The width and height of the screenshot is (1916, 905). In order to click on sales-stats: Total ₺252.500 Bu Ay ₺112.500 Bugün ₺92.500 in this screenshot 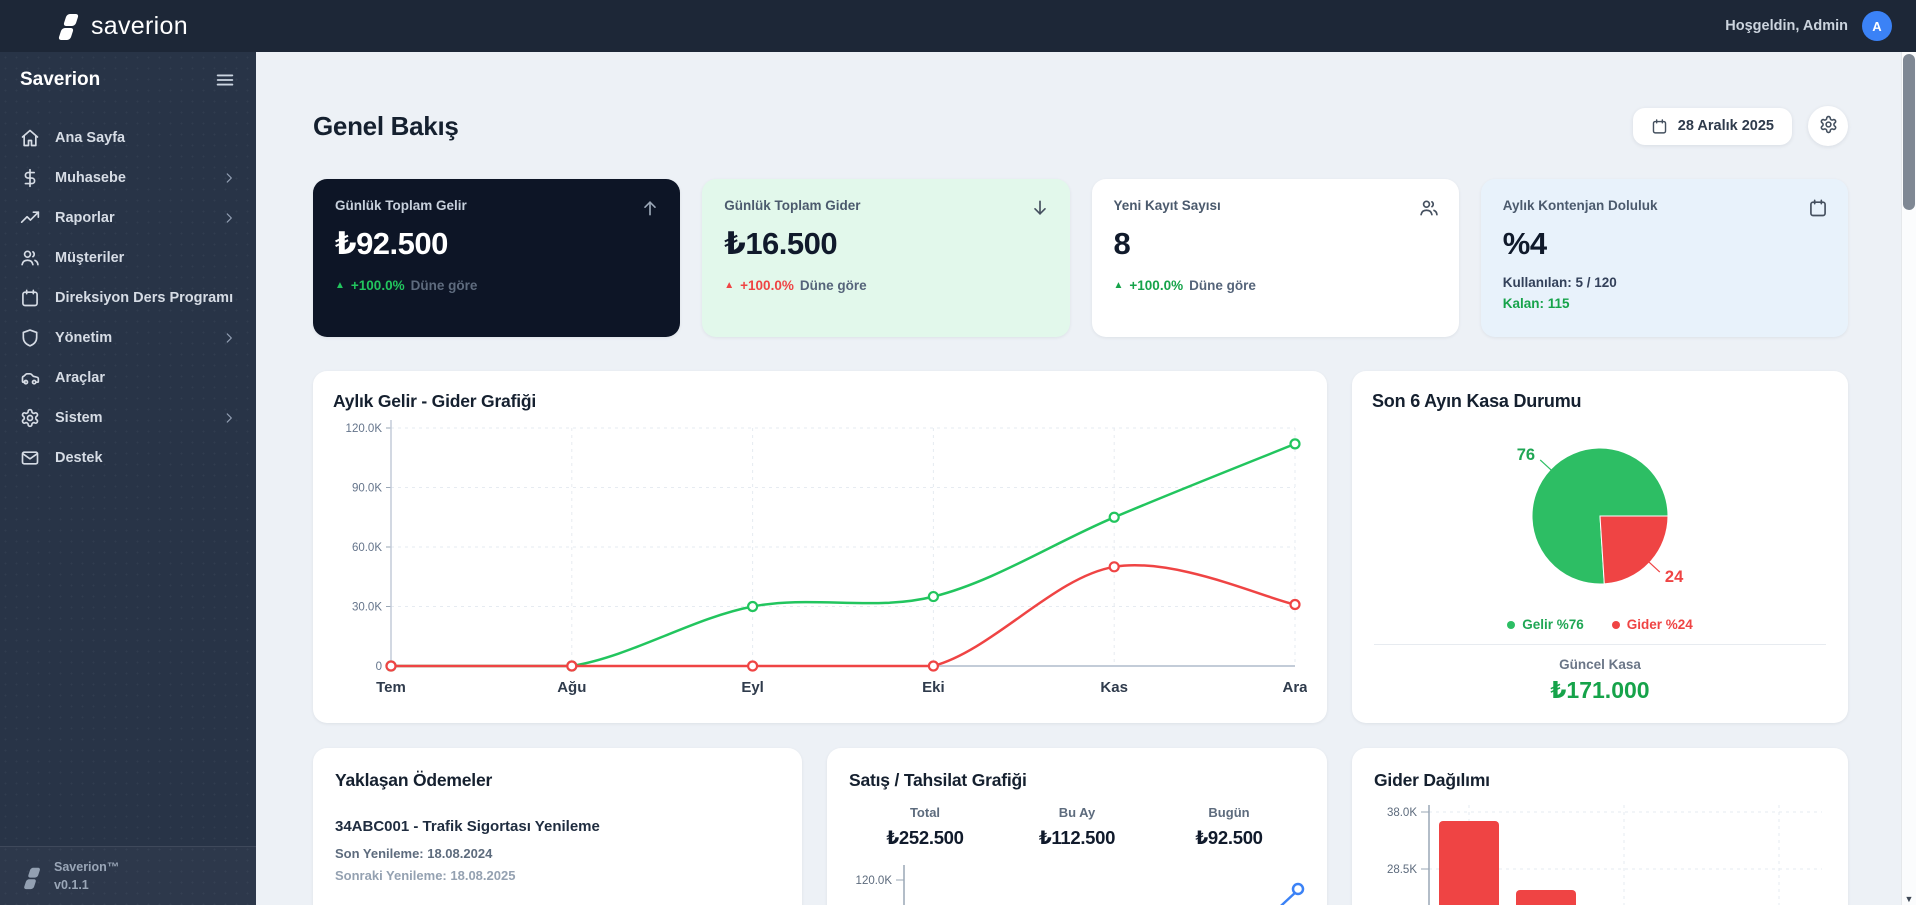, I will do `click(1077, 827)`.